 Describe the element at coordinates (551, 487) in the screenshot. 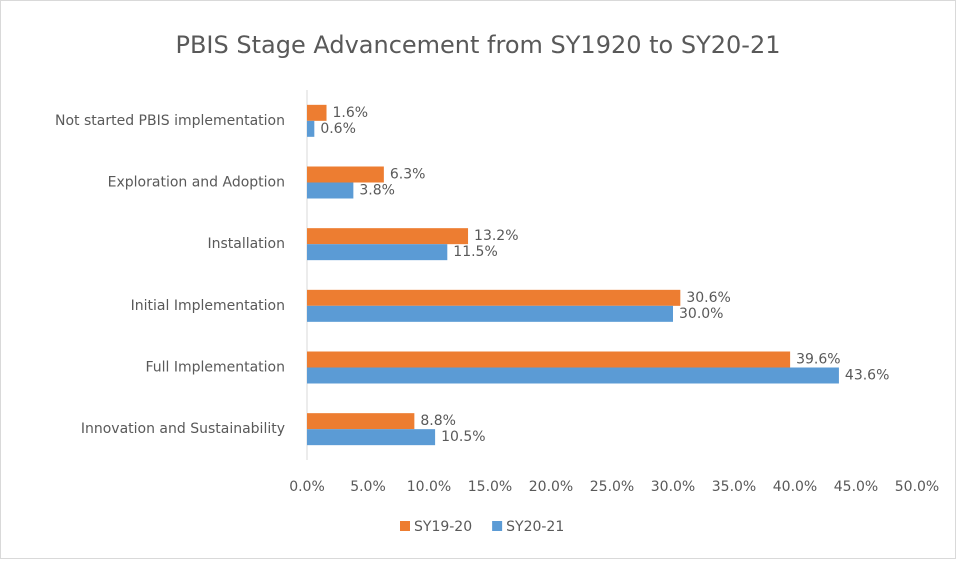

I see `x-tick-label: 20.0%` at that location.